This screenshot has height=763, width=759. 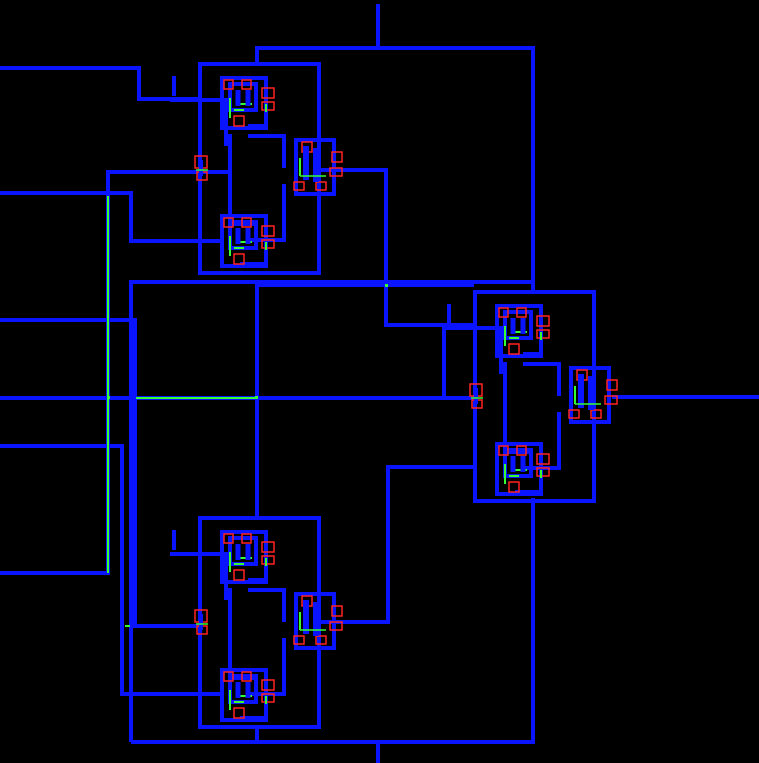 I want to click on wire-right-lower, so click(x=396, y=544).